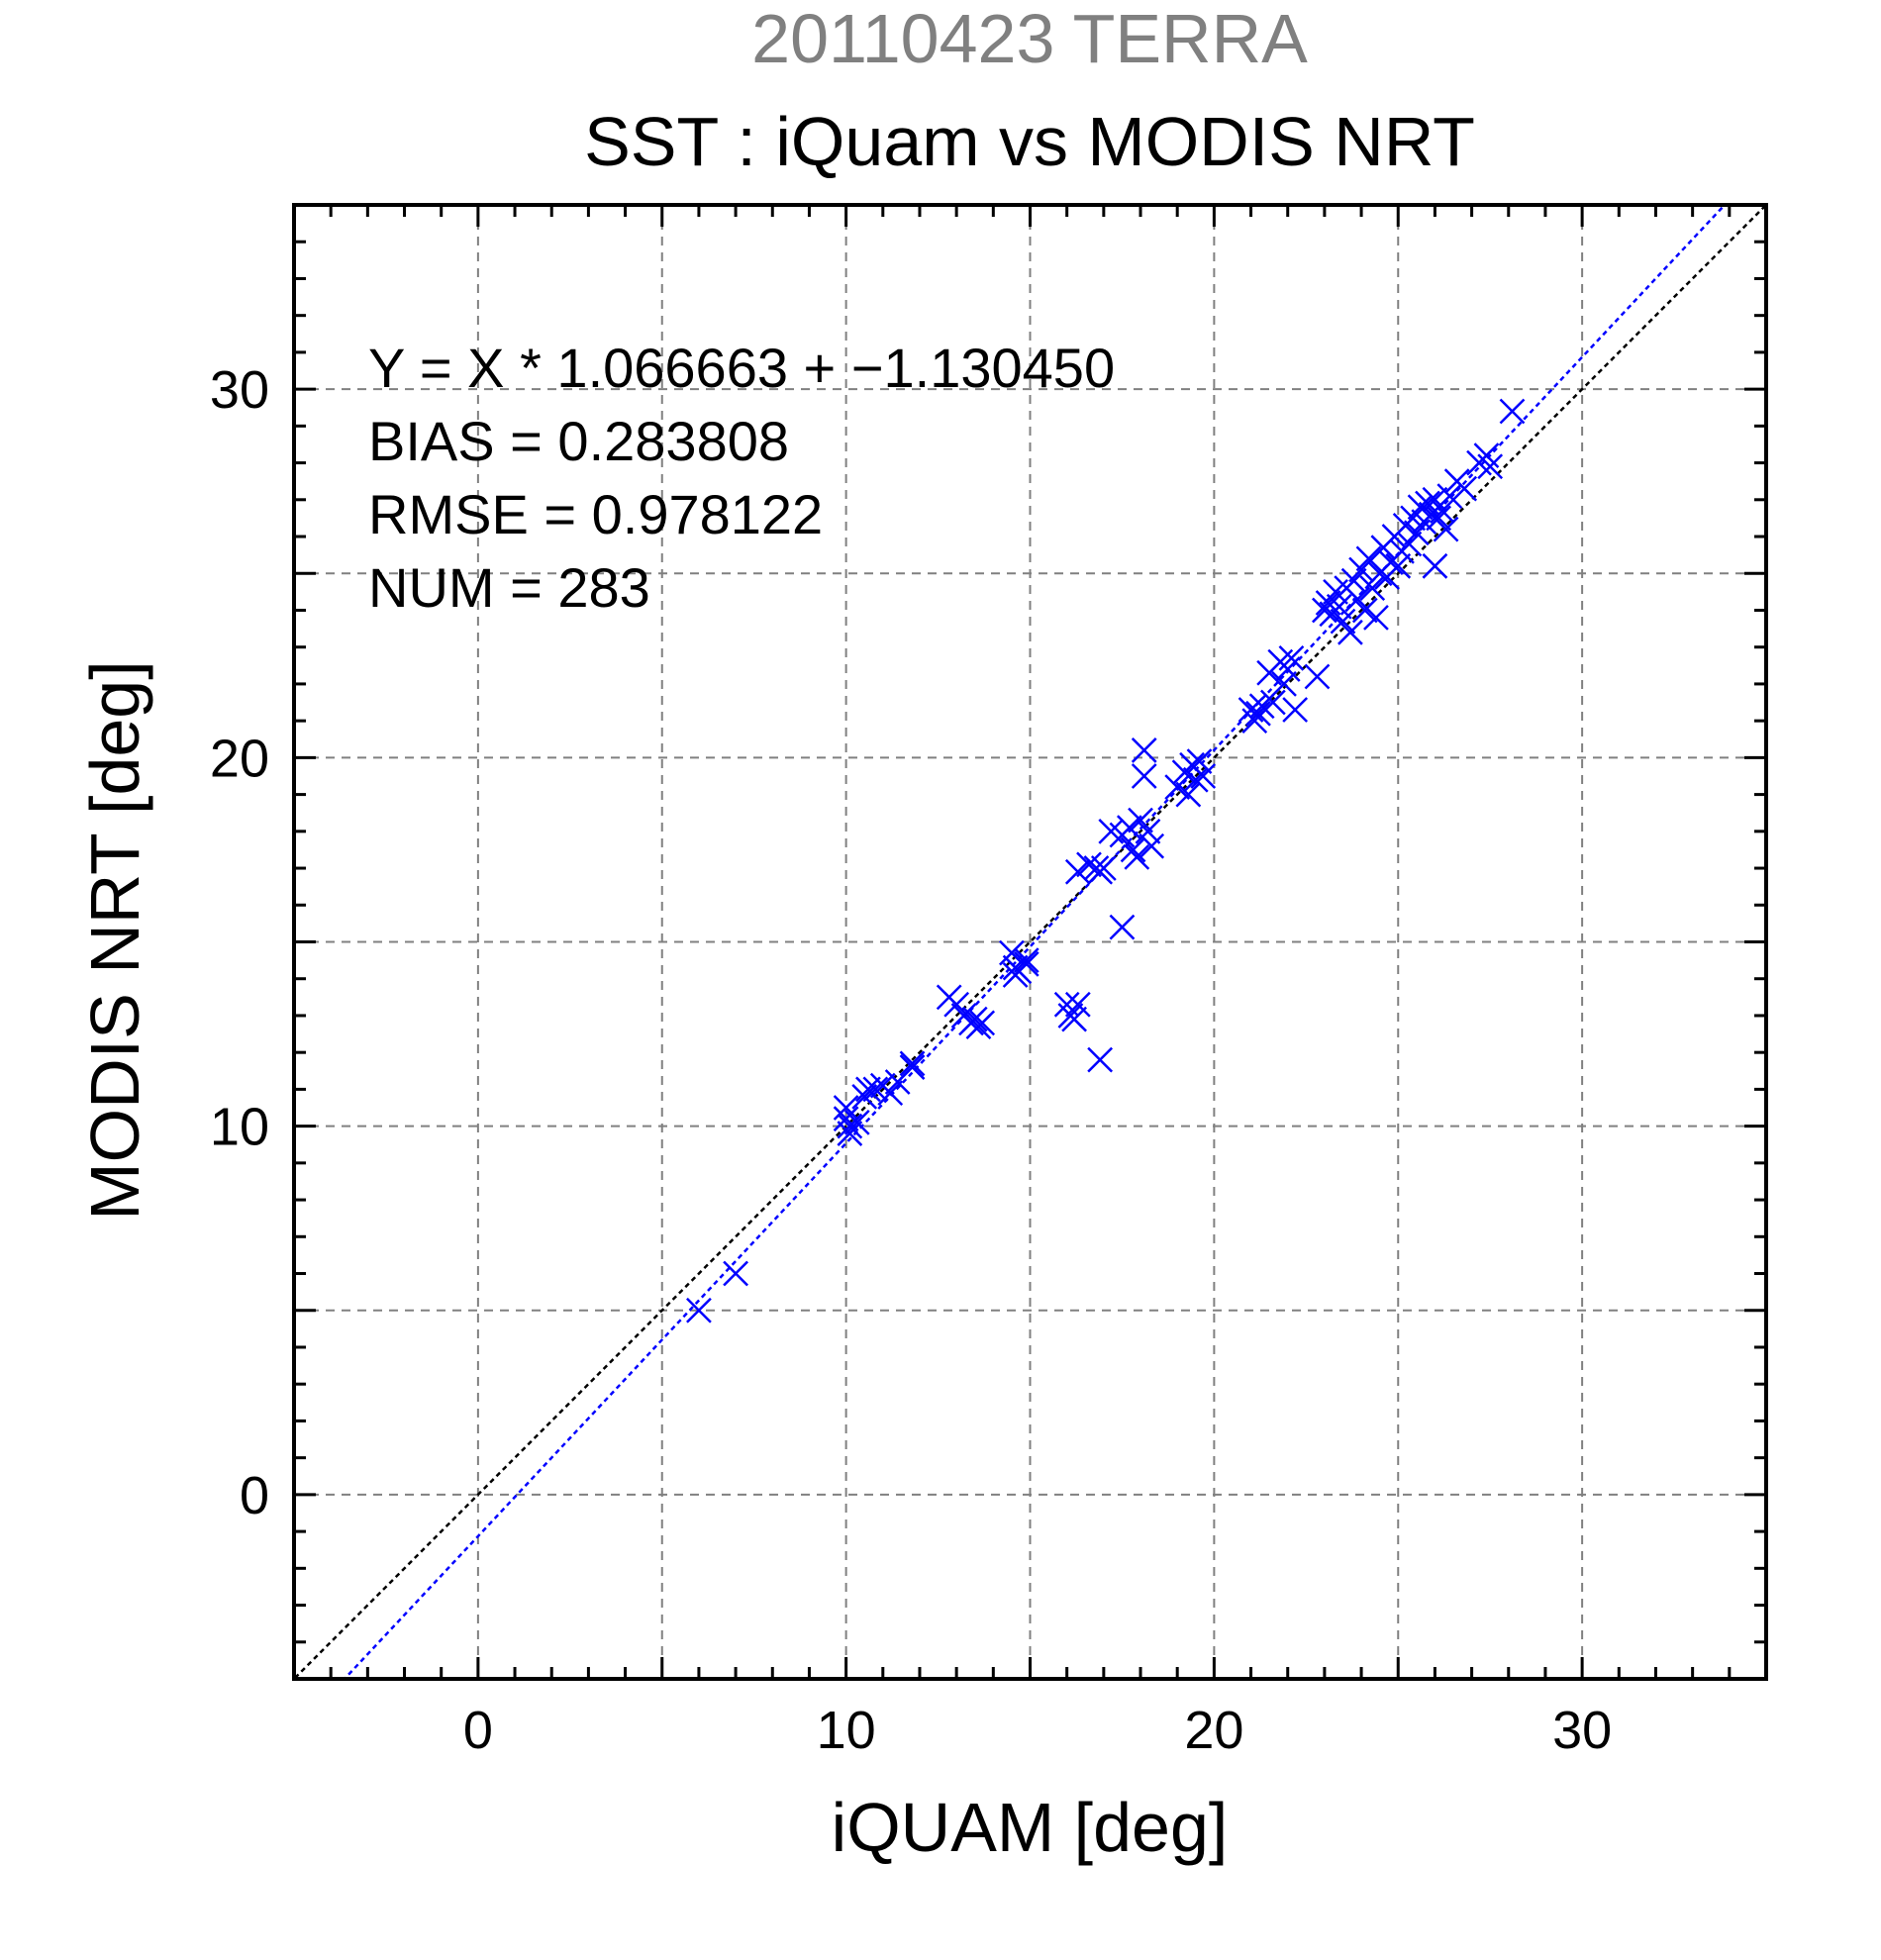 The image size is (1881, 1960). Describe the element at coordinates (114, 940) in the screenshot. I see `y-axis-label: MODIS NRT [deg]` at that location.